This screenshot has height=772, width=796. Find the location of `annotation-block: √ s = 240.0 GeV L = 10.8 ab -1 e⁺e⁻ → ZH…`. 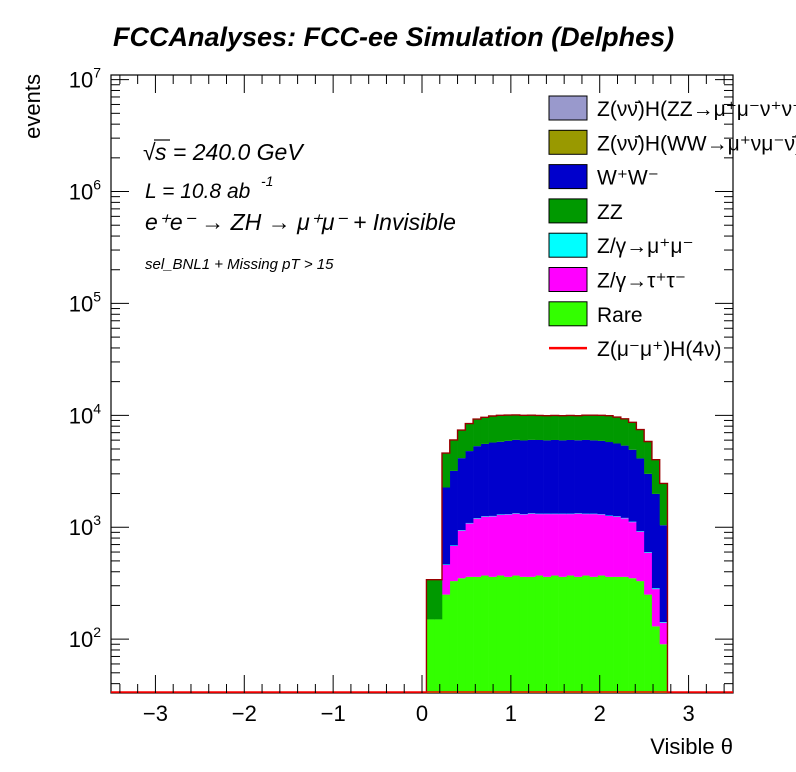

annotation-block: √ s = 240.0 GeV L = 10.8 ab -1 e⁺e⁻ → ZH… is located at coordinates (299, 206).